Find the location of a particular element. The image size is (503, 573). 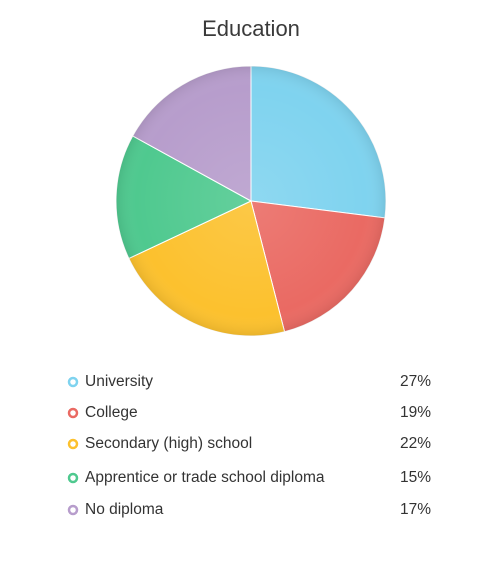

legend-label: Apprentice or trade school diploma is located at coordinates (205, 477).